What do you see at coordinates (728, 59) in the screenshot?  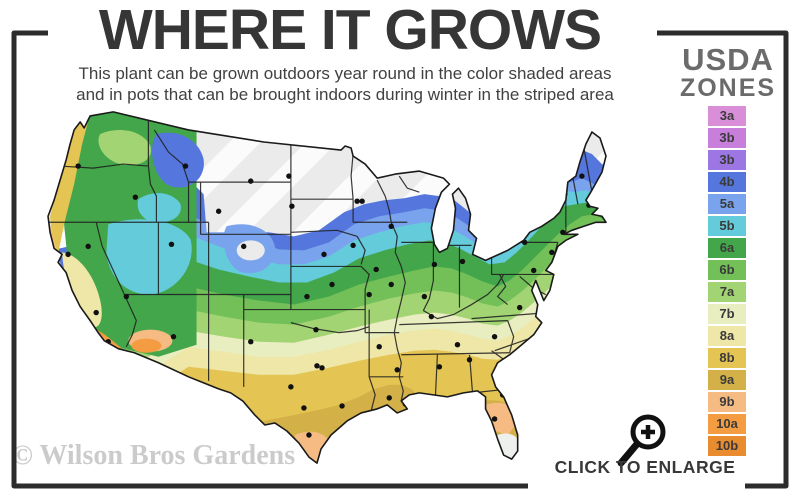 I see `legend-heading-usda: USDA` at bounding box center [728, 59].